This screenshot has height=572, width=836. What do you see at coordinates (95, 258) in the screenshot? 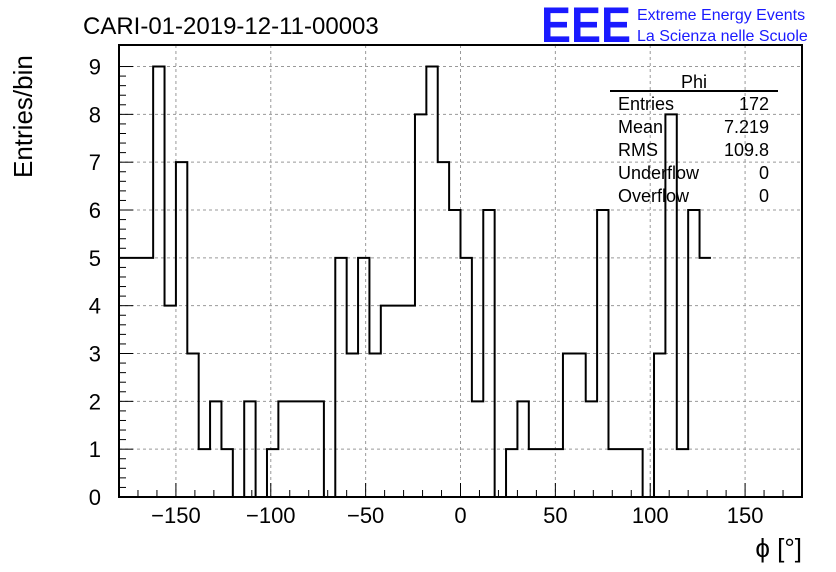
I see `y-tick-label-5: 5` at bounding box center [95, 258].